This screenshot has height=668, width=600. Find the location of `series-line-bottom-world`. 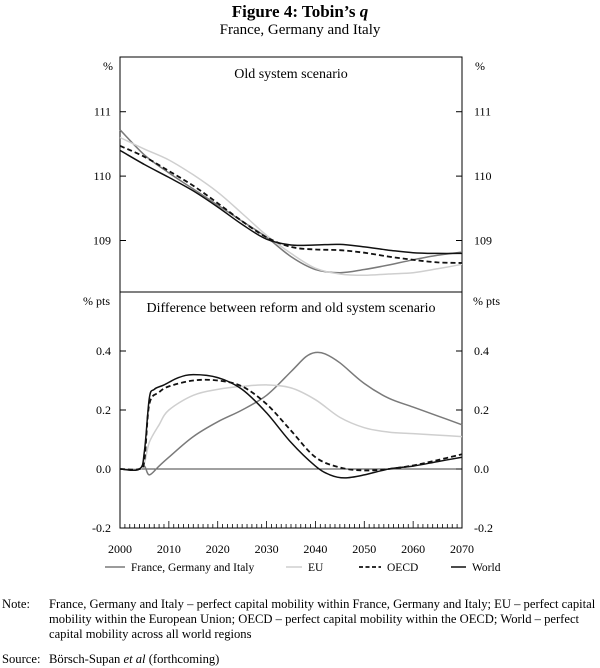

series-line-bottom-world is located at coordinates (291, 426).